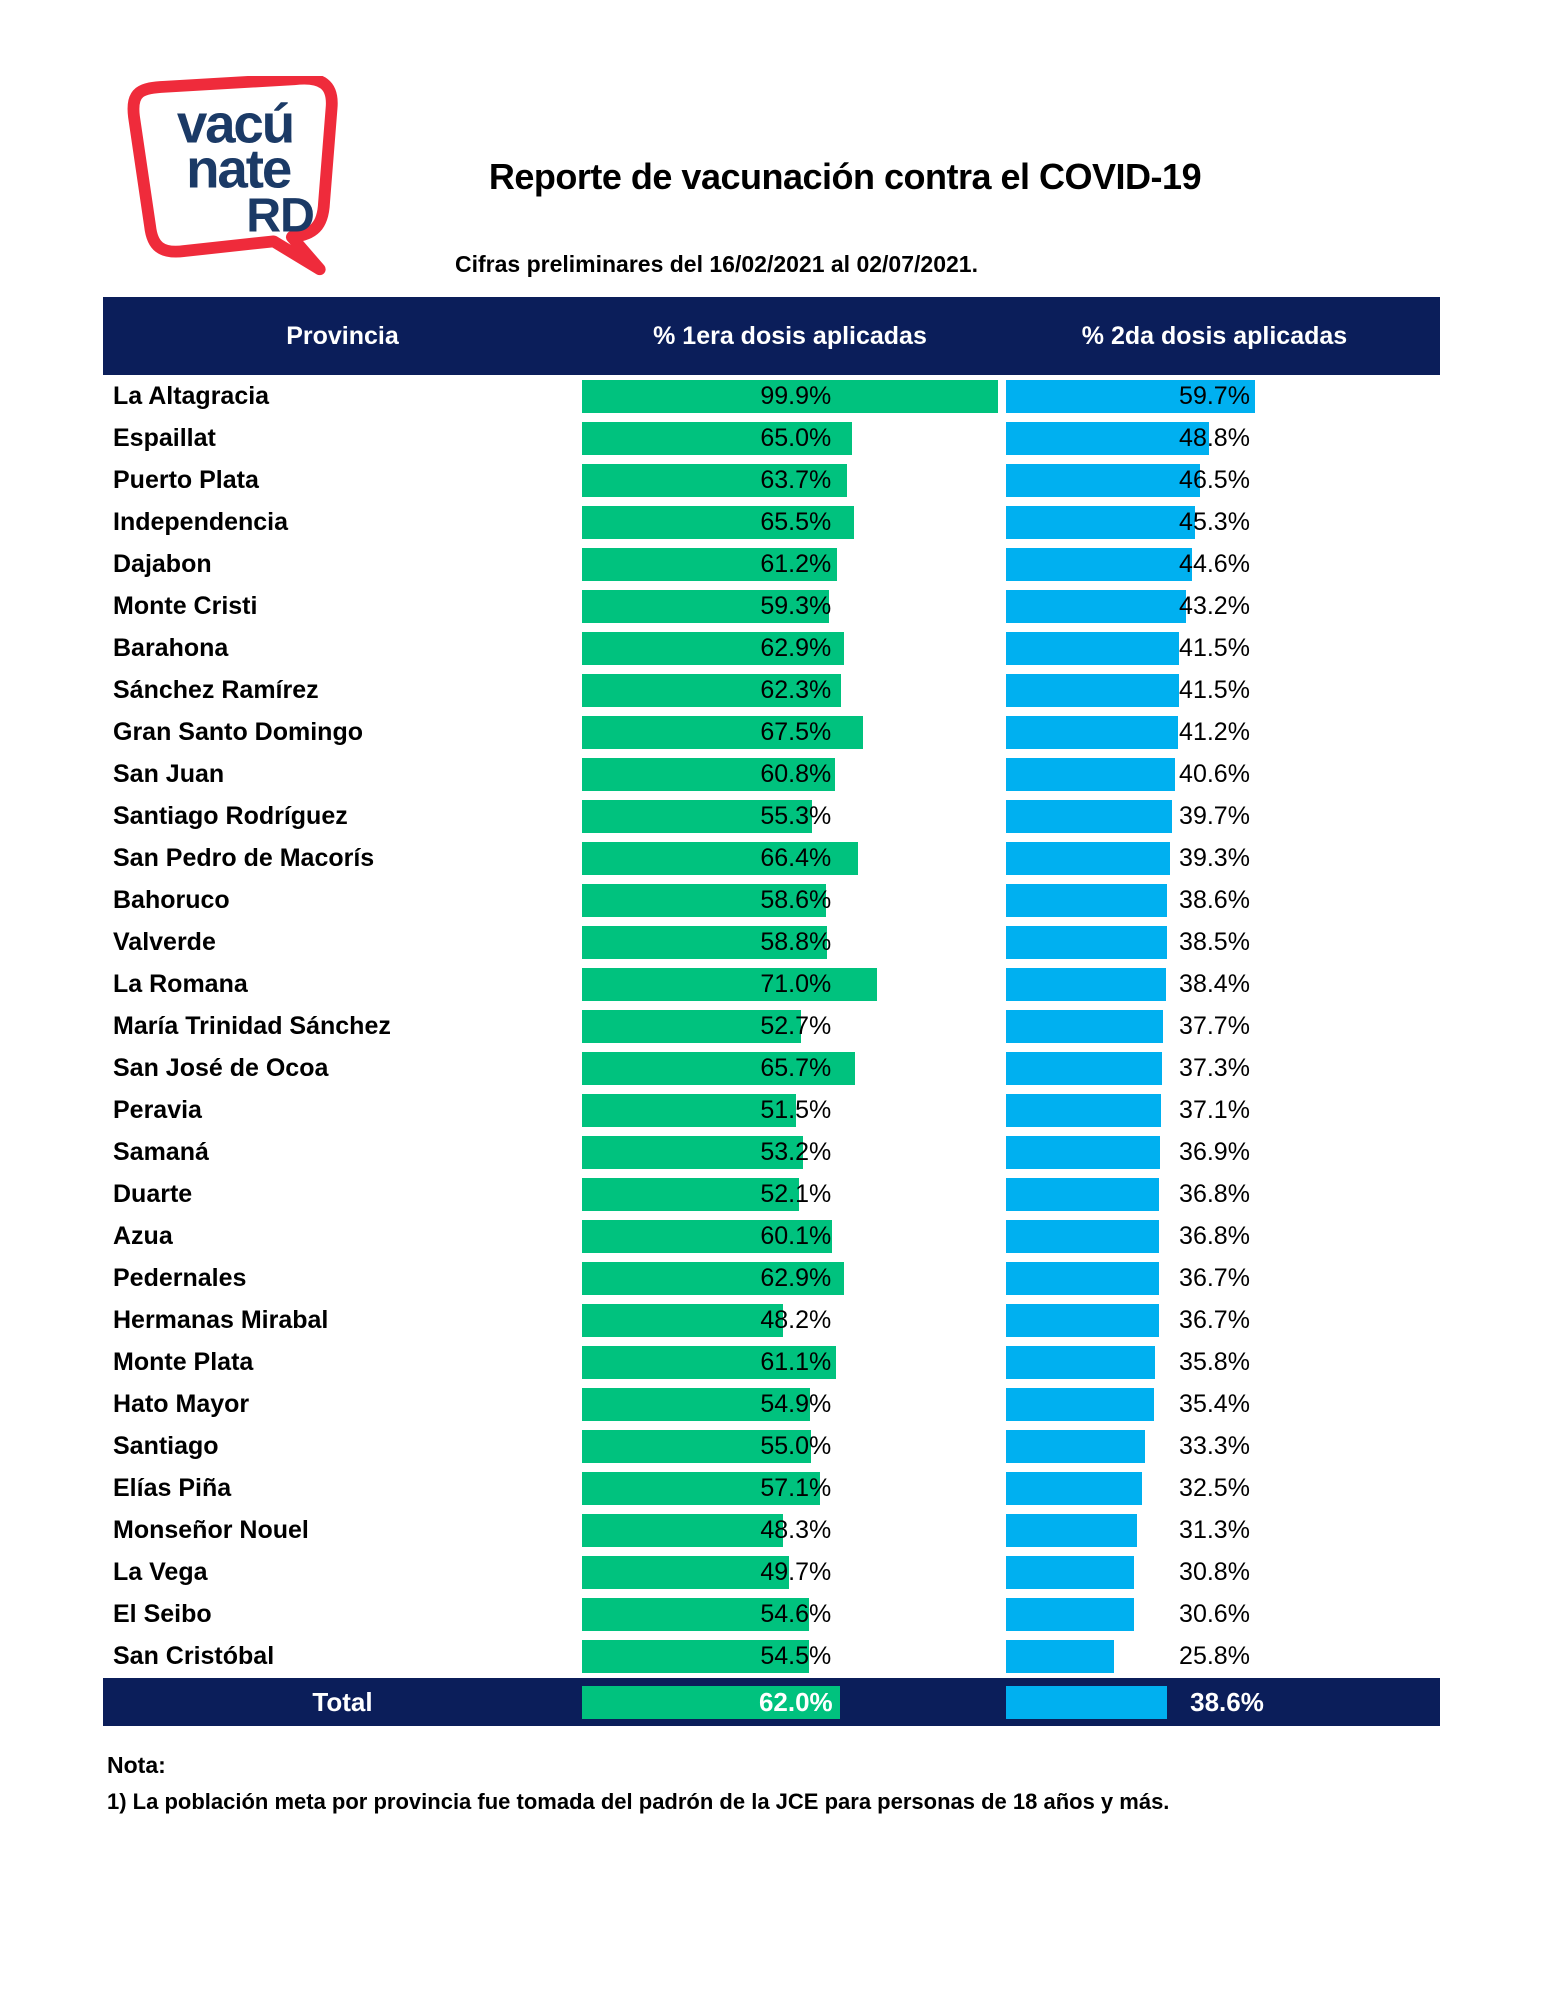 This screenshot has height=2002, width=1547. I want to click on col-header-dose2: % 2da dosis aplicadas, so click(1214, 335).